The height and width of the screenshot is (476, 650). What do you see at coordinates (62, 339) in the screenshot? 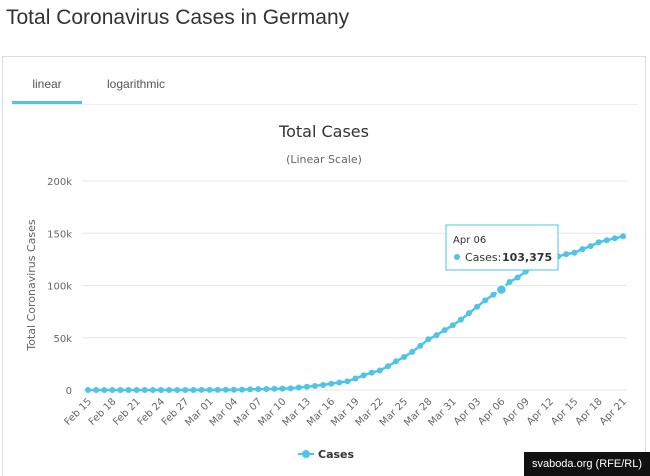
I see `y-tick-label: 50k` at bounding box center [62, 339].